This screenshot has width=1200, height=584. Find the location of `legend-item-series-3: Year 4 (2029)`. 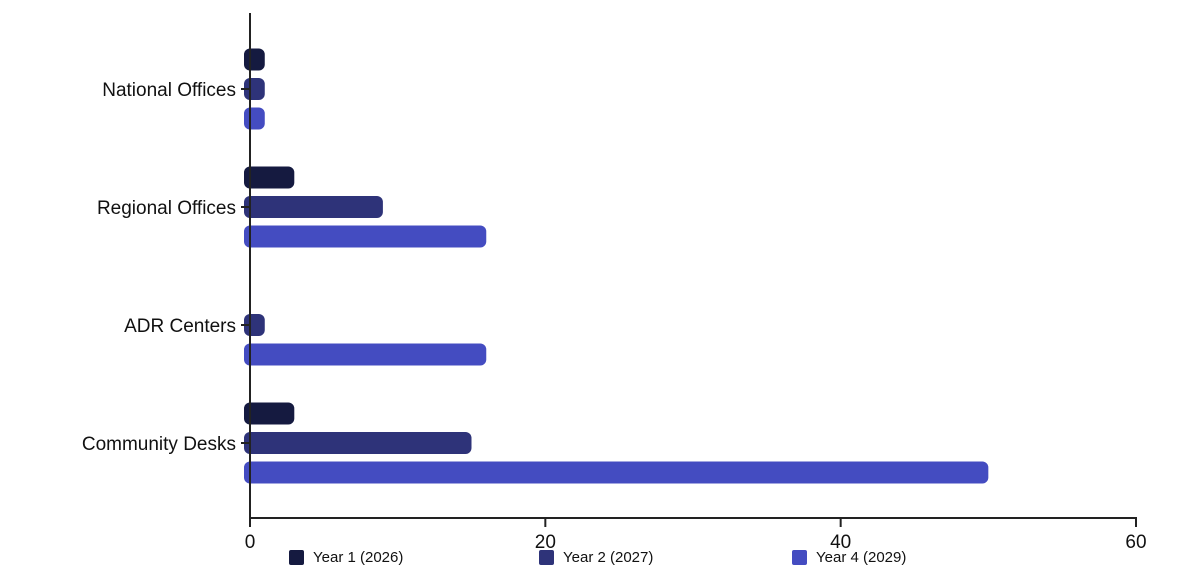

legend-item-series-3: Year 4 (2029) is located at coordinates (849, 557).